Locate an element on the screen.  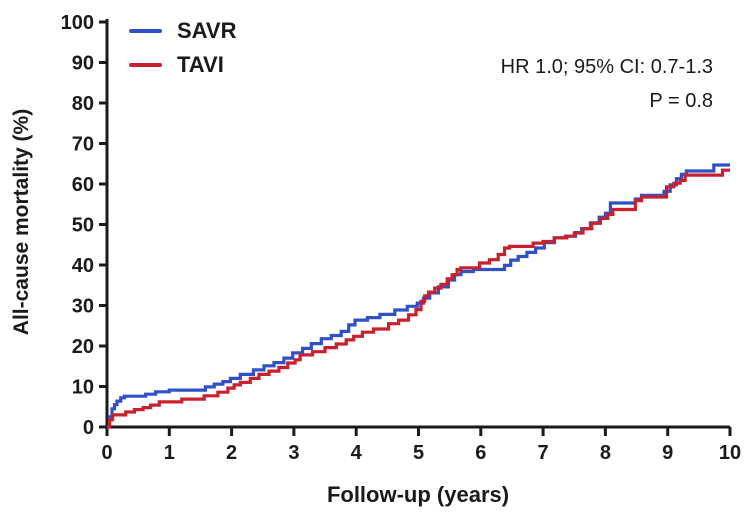
stats-annotation: HR 1.0; 95% CI: 0.7-1.3 P = 0.8 is located at coordinates (607, 84).